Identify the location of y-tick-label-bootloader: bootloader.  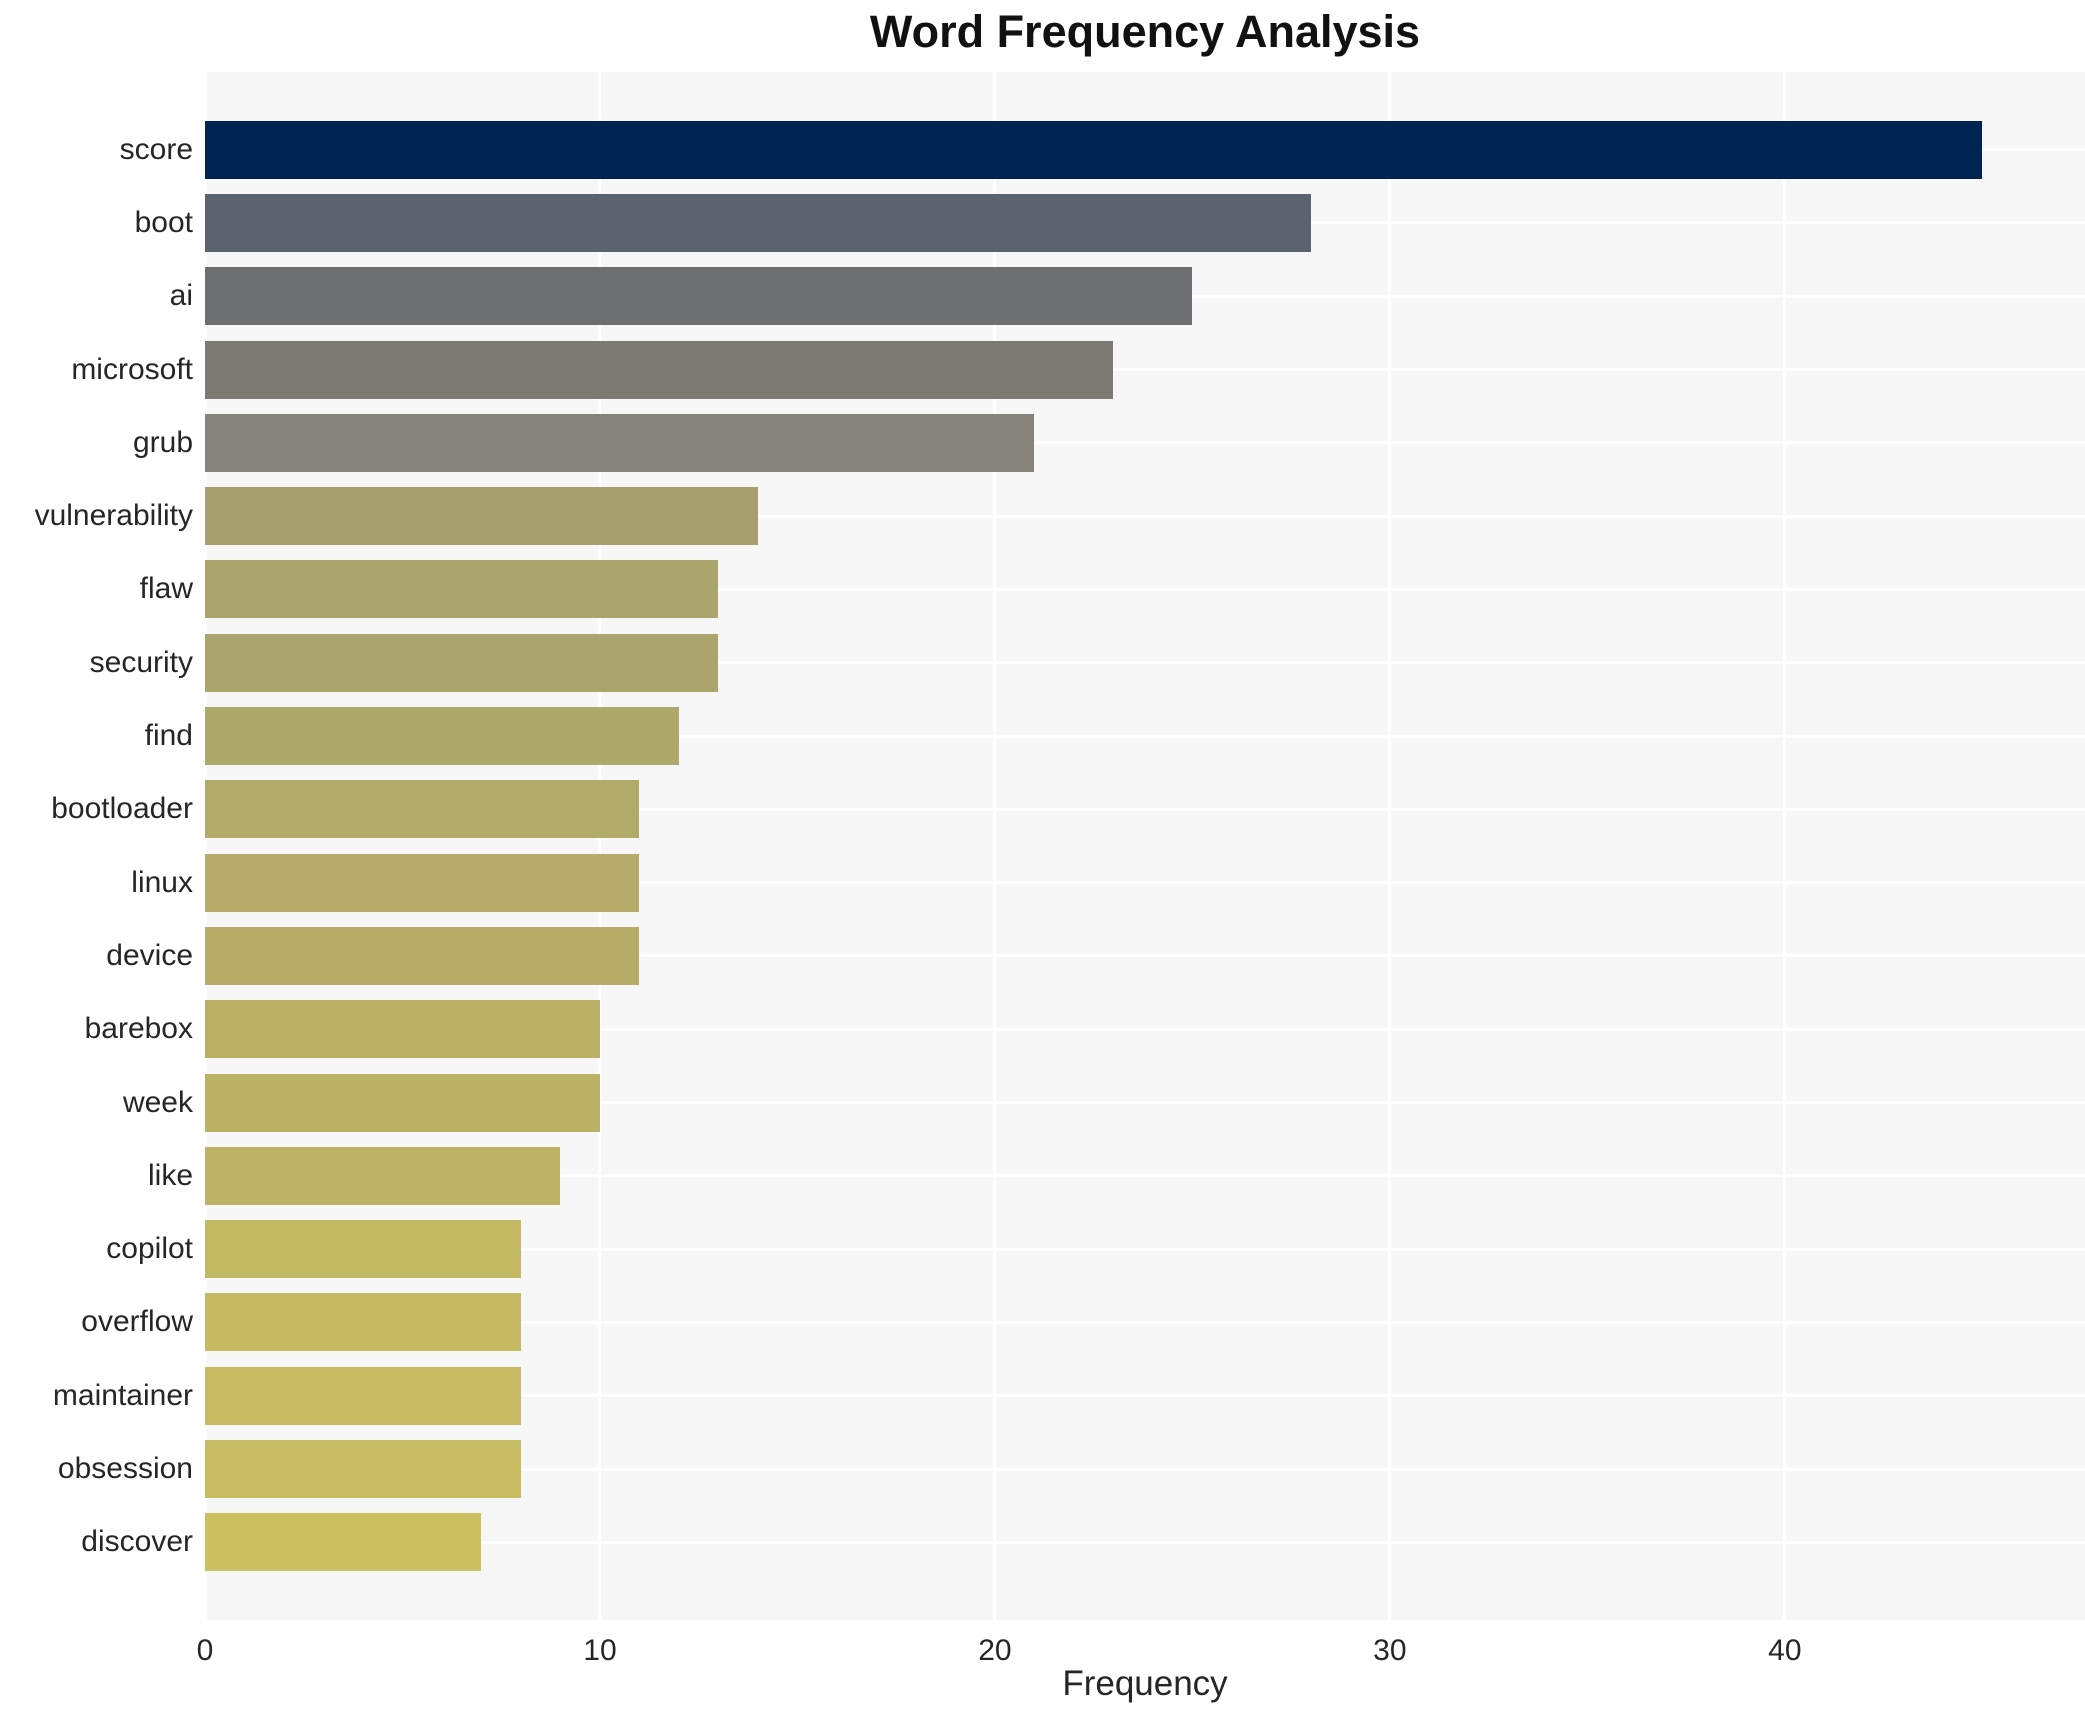
(122, 809).